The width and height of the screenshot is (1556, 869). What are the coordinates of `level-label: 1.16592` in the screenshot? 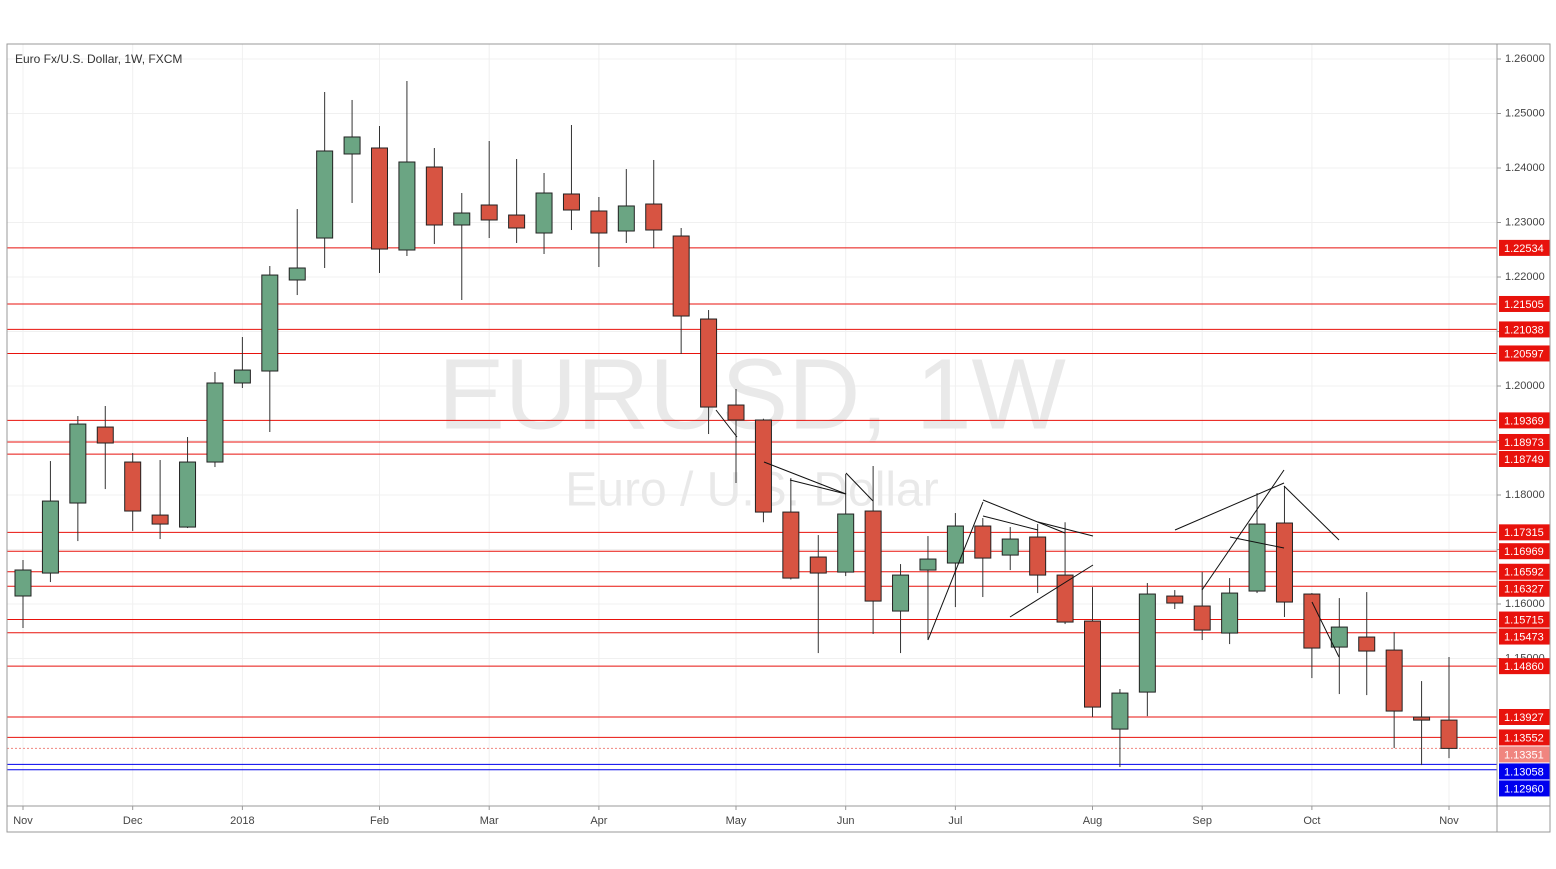 It's located at (1524, 573).